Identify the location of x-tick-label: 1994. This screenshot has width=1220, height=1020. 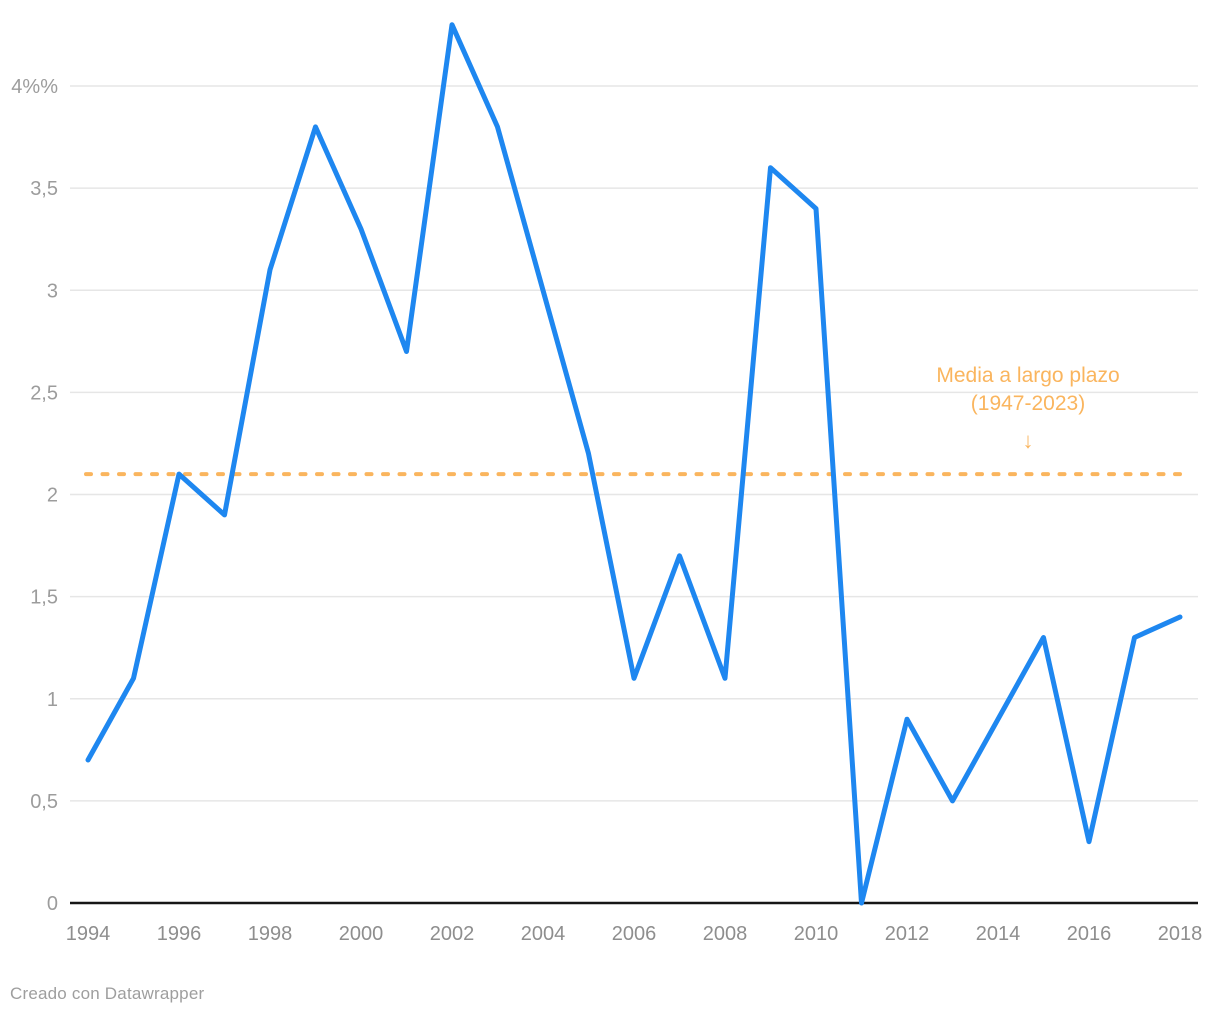
(88, 934).